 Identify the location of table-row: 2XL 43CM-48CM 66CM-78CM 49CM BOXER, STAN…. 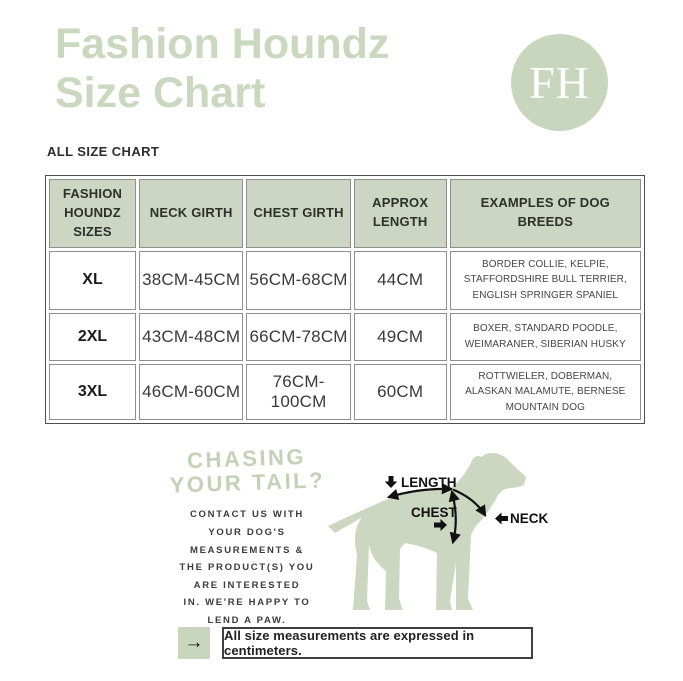
(345, 336).